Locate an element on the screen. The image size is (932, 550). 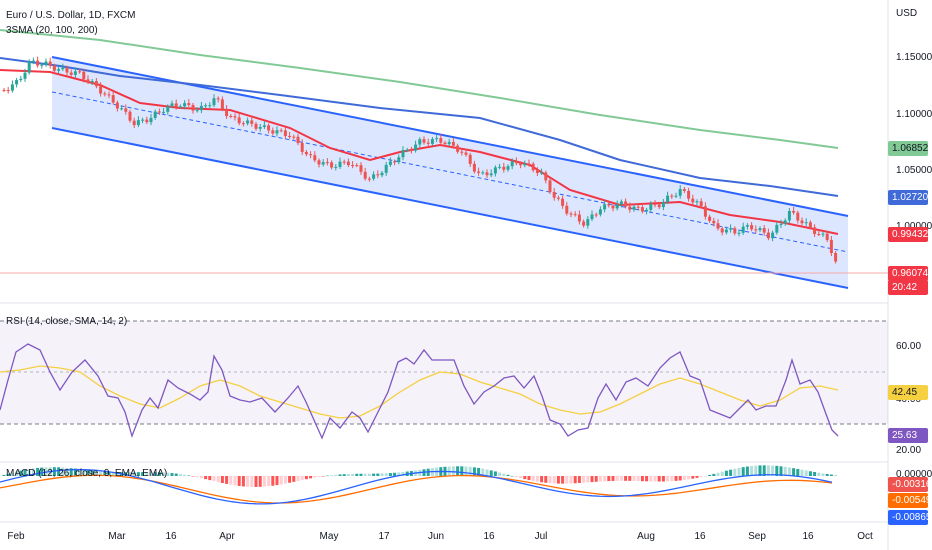
symbol-title: Euro / U.S. Dollar, 1D, FXCM is located at coordinates (71, 15).